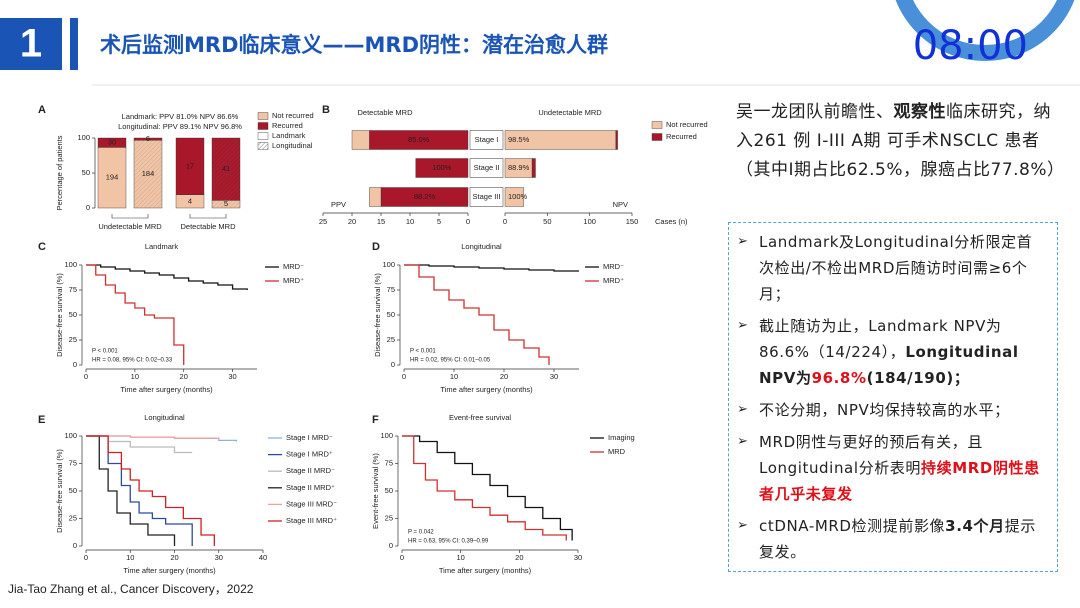 This screenshot has width=1080, height=608. Describe the element at coordinates (208, 226) in the screenshot. I see `group-label: Detectable MRD` at that location.